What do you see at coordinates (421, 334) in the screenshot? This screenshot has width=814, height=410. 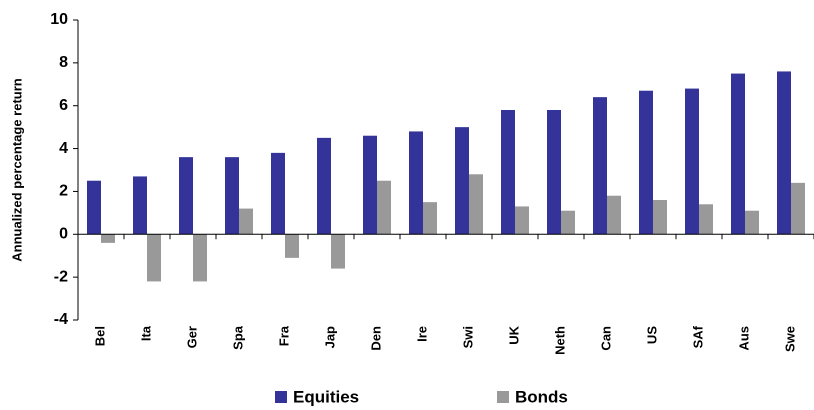 I see `x-tick-label: Ire` at bounding box center [421, 334].